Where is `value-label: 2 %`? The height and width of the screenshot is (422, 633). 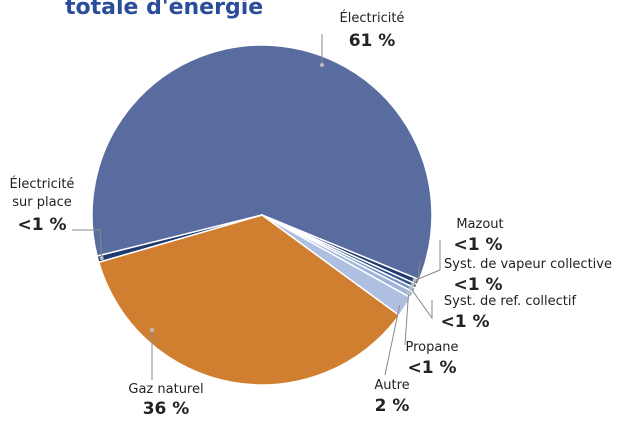 value-label: 2 % is located at coordinates (392, 406).